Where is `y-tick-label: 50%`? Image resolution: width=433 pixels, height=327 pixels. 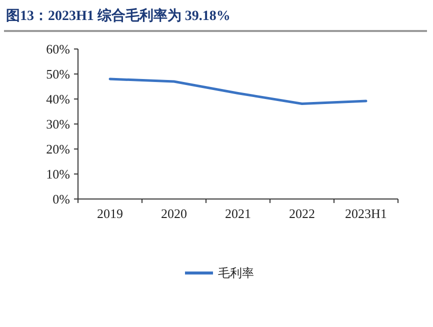
y-tick-label: 50% is located at coordinates (58, 74).